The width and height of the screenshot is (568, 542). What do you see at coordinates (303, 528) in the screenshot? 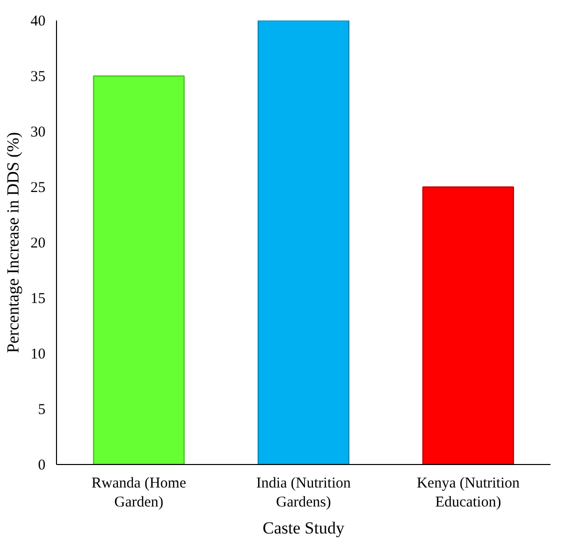
I see `x-axis-title: Caste Study` at bounding box center [303, 528].